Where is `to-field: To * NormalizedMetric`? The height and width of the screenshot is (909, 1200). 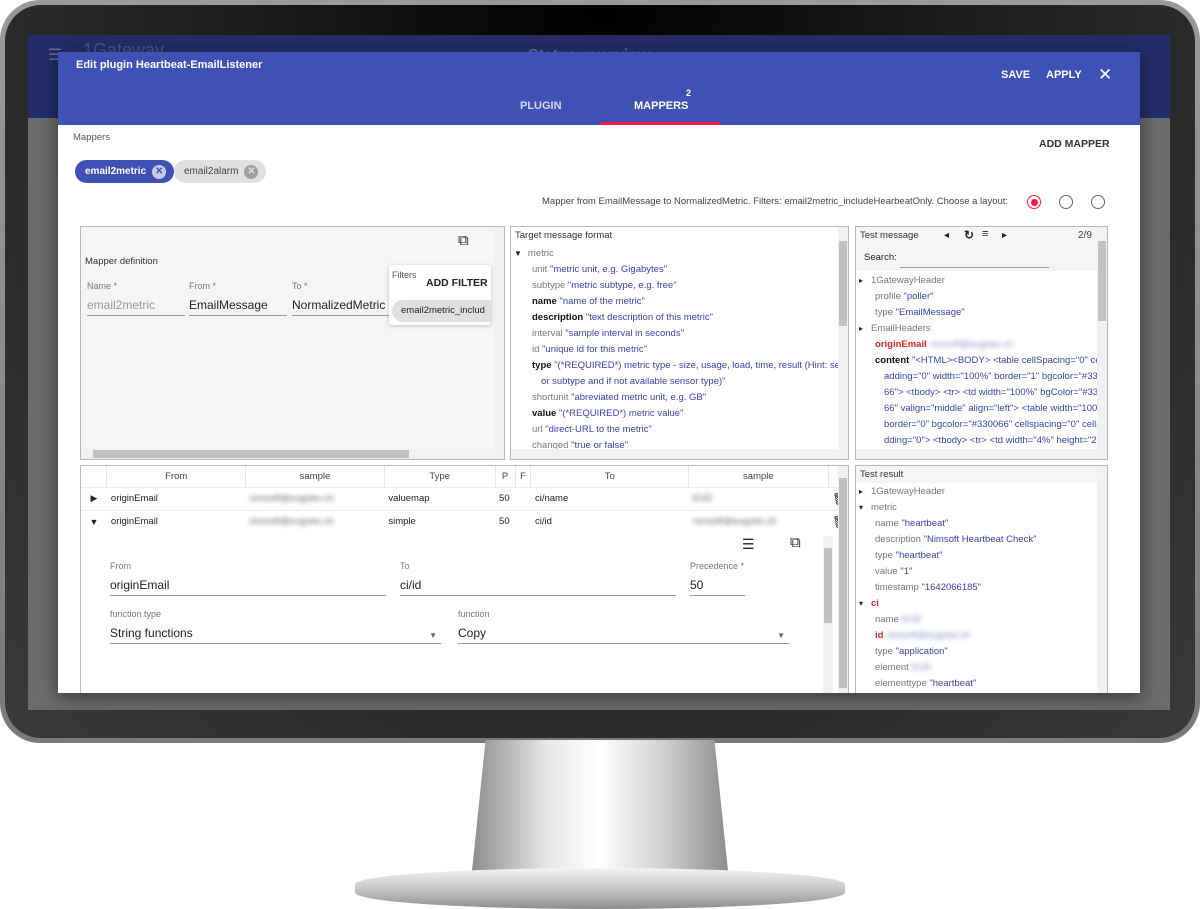 to-field: To * NormalizedMetric is located at coordinates (341, 298).